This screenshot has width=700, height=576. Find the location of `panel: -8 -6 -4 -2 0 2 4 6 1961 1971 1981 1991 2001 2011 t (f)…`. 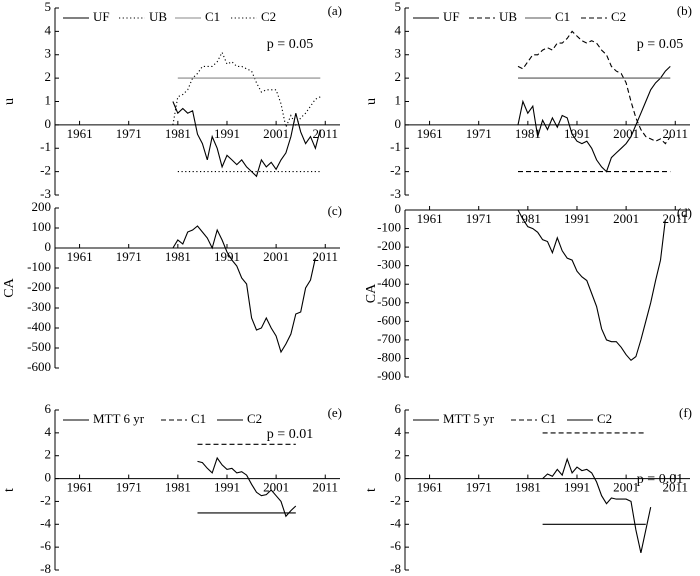

panel: -8 -6 -4 -2 0 2 4 6 1961 1971 1981 1991 2001 2011 t (f)… is located at coordinates (528, 488).